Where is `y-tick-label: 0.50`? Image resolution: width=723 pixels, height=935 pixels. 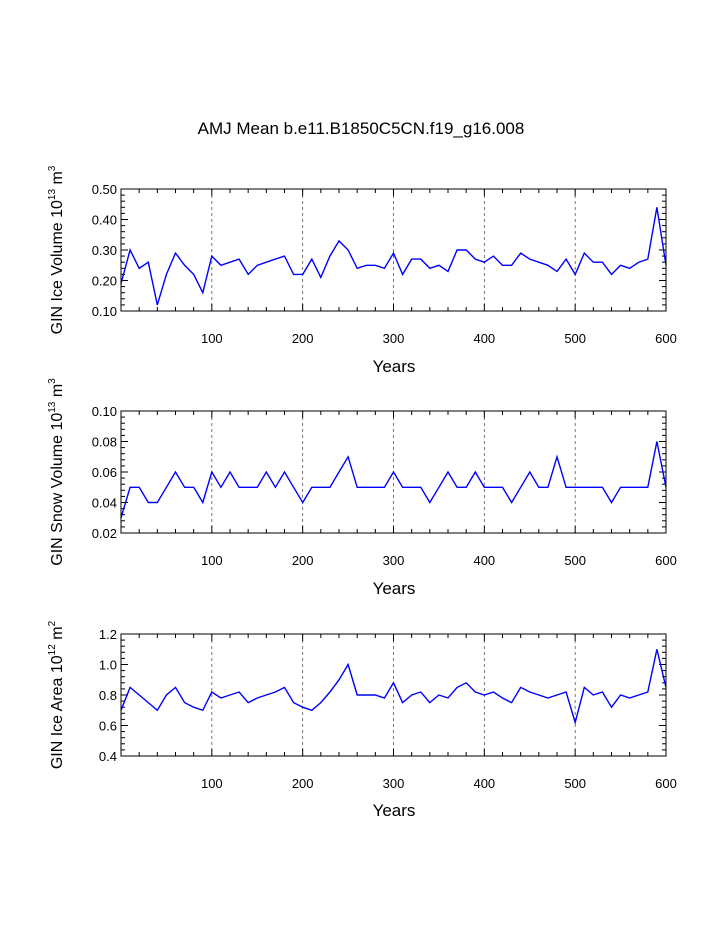
y-tick-label: 0.50 is located at coordinates (104, 189).